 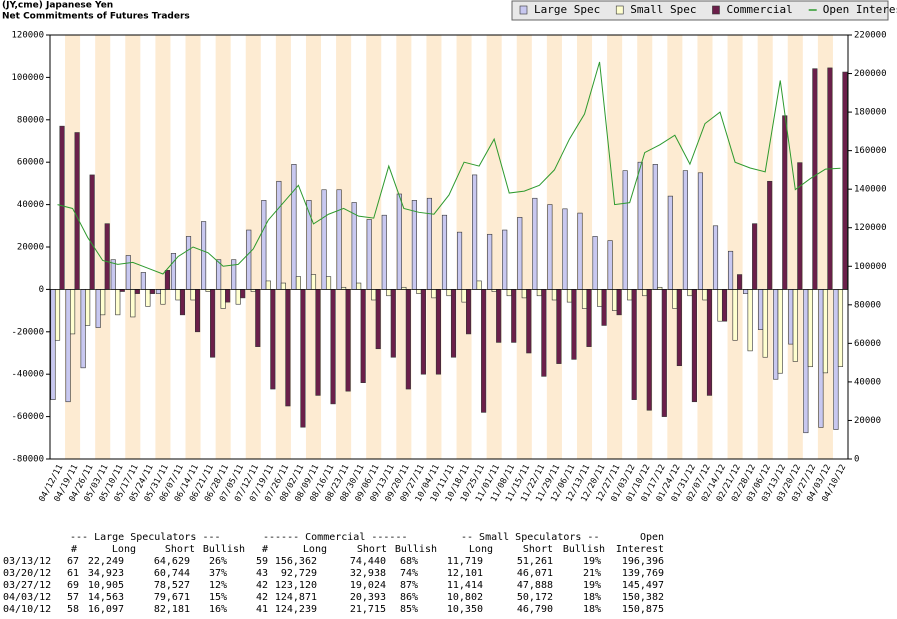 What do you see at coordinates (870, 74) in the screenshot?
I see `y2-tick-label: 200000` at bounding box center [870, 74].